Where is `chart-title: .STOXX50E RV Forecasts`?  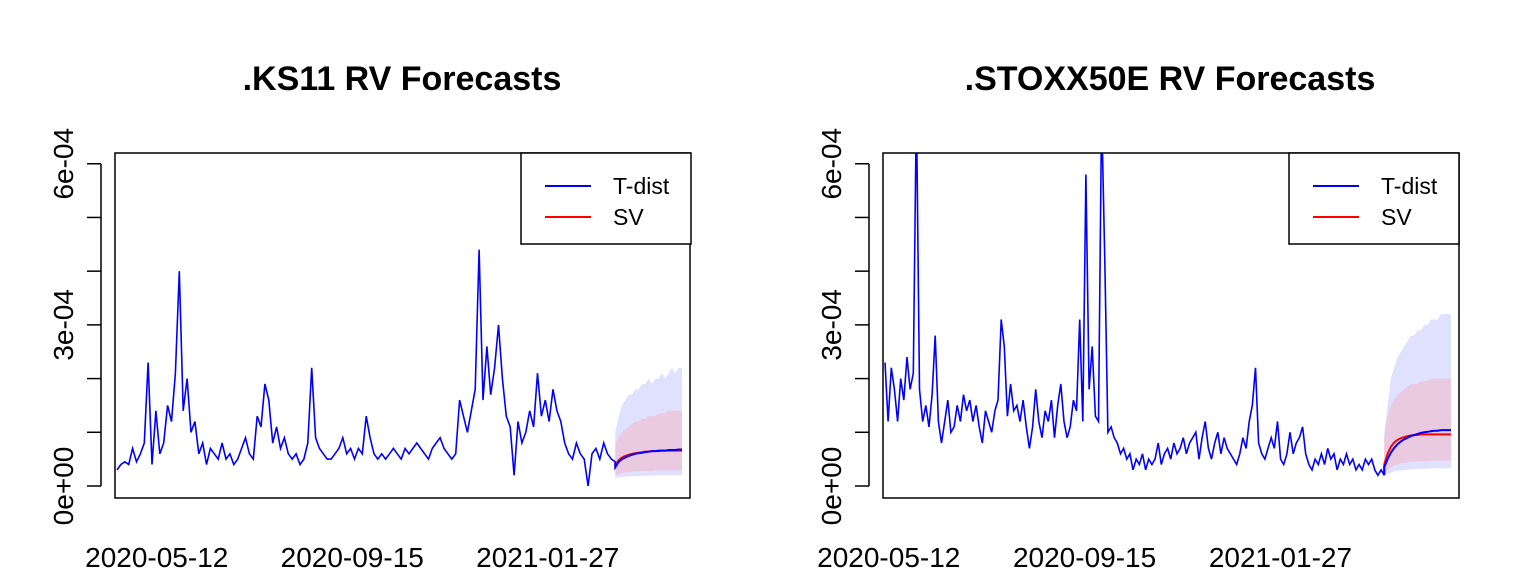 chart-title: .STOXX50E RV Forecasts is located at coordinates (1170, 79).